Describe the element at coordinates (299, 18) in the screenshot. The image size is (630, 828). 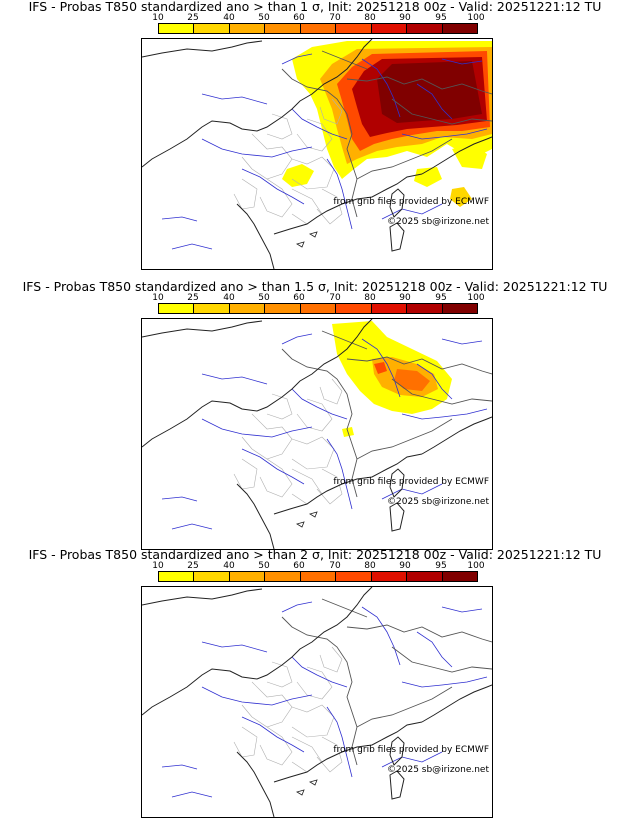
I see `colorbar-tick: 60` at that location.